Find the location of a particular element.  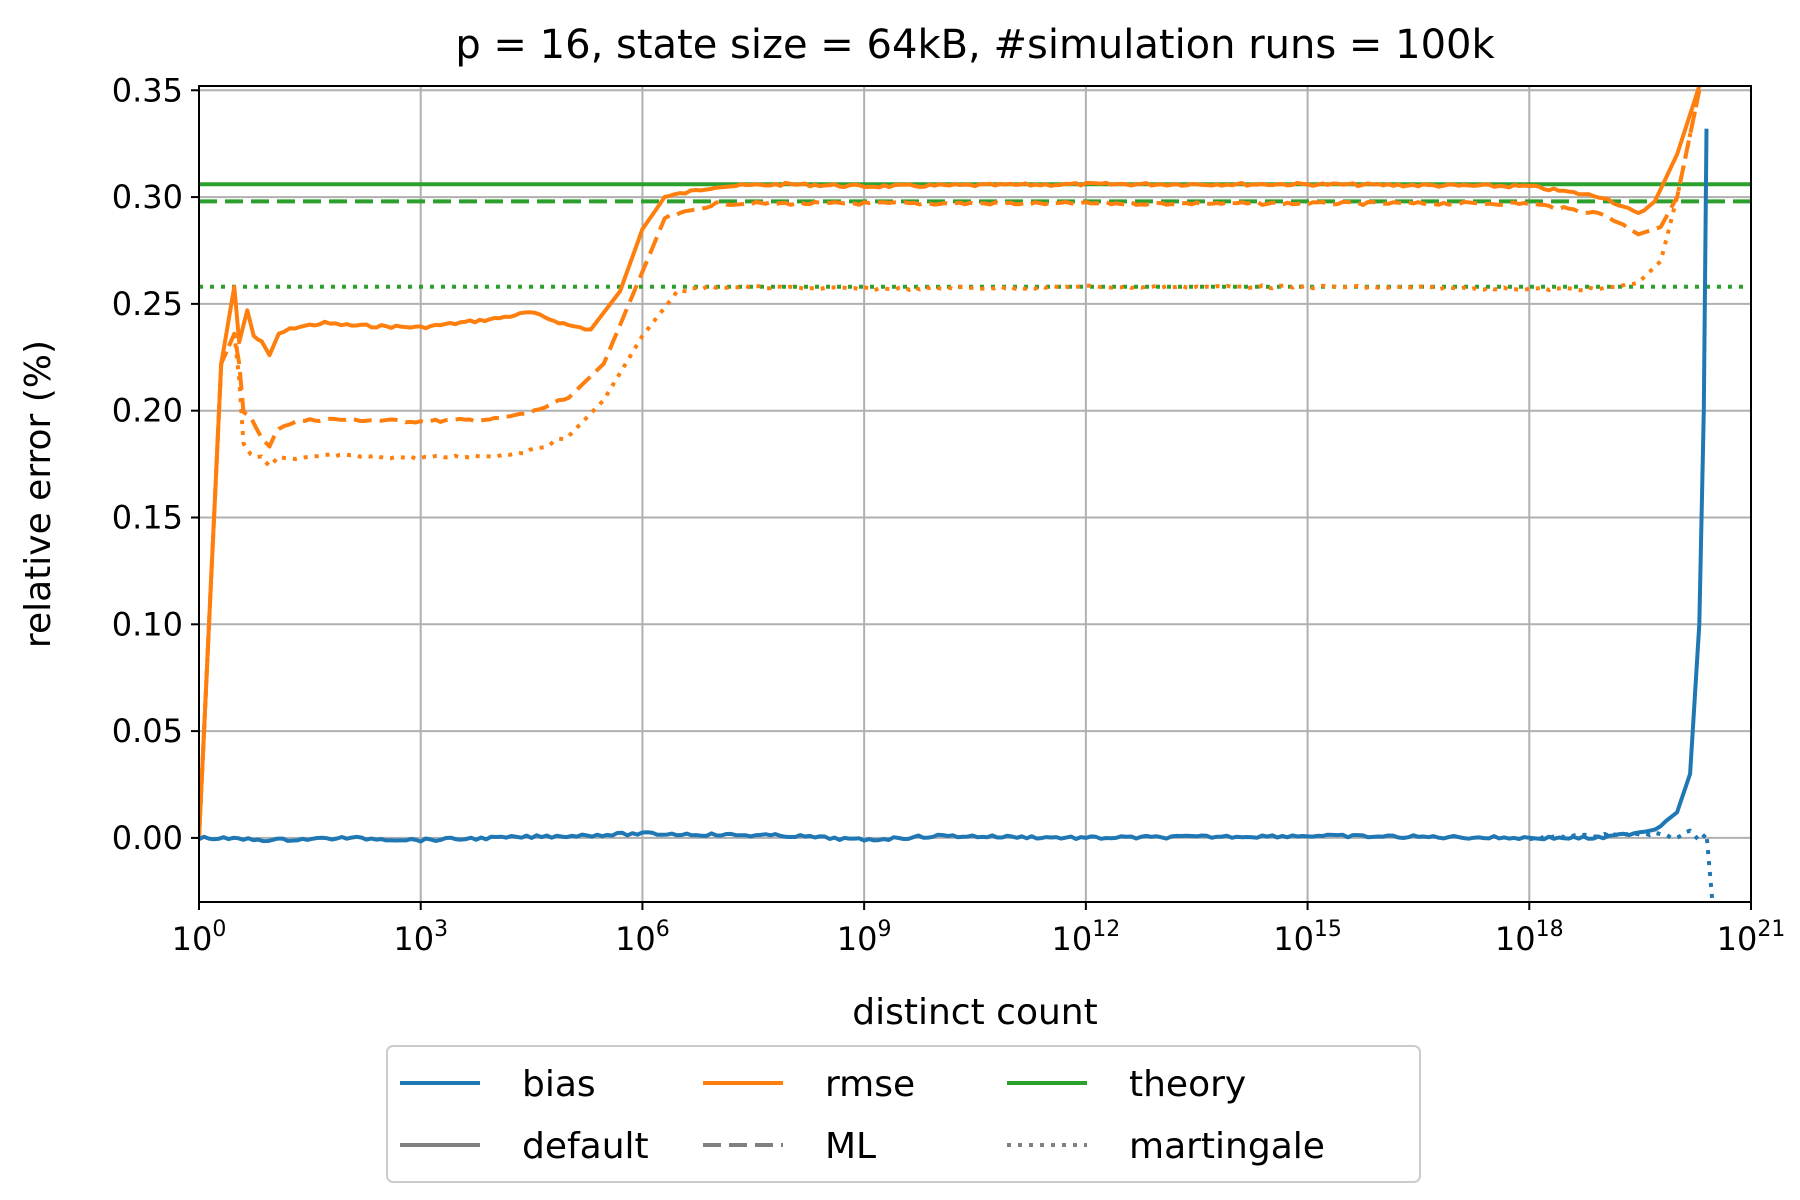

x-tick-label: 10¹⁸ is located at coordinates (1529, 937).